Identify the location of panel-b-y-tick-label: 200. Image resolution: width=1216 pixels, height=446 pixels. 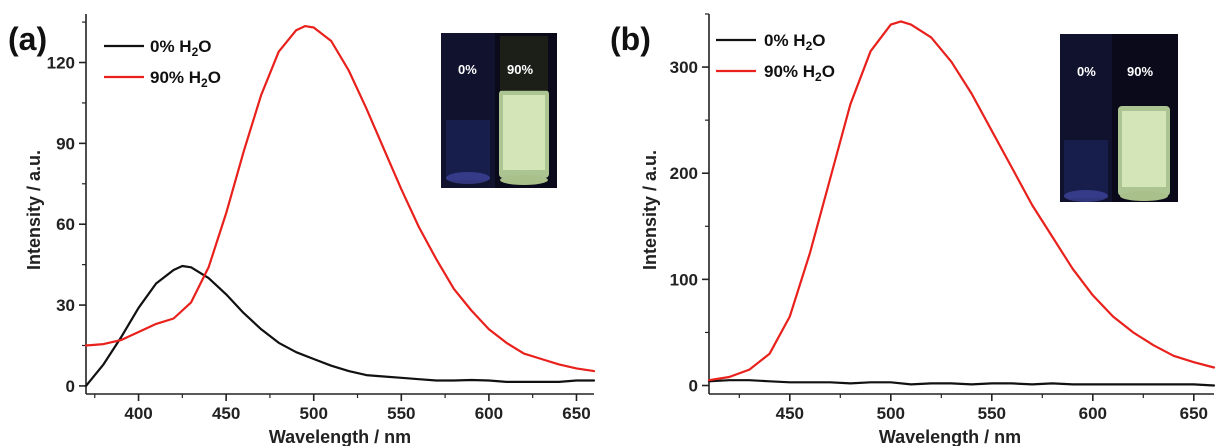
(684, 173).